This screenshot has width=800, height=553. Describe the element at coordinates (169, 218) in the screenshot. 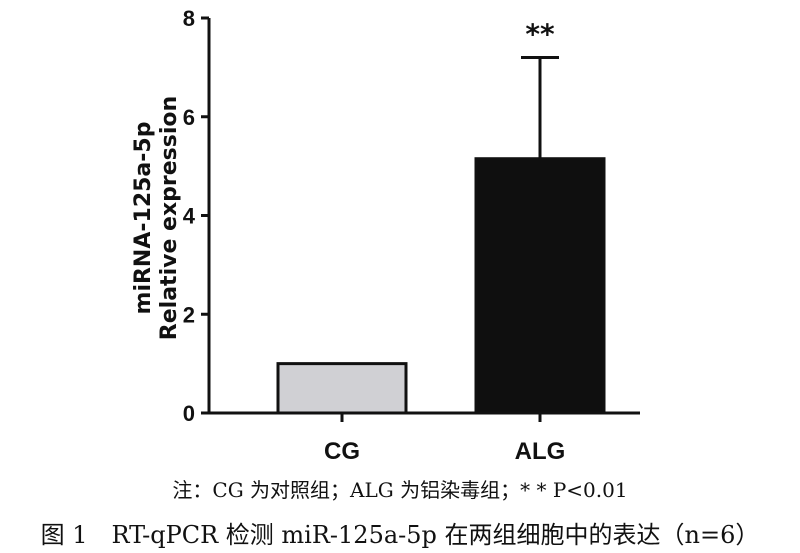

I see `y-axis-title-line-2: Relative expression` at that location.